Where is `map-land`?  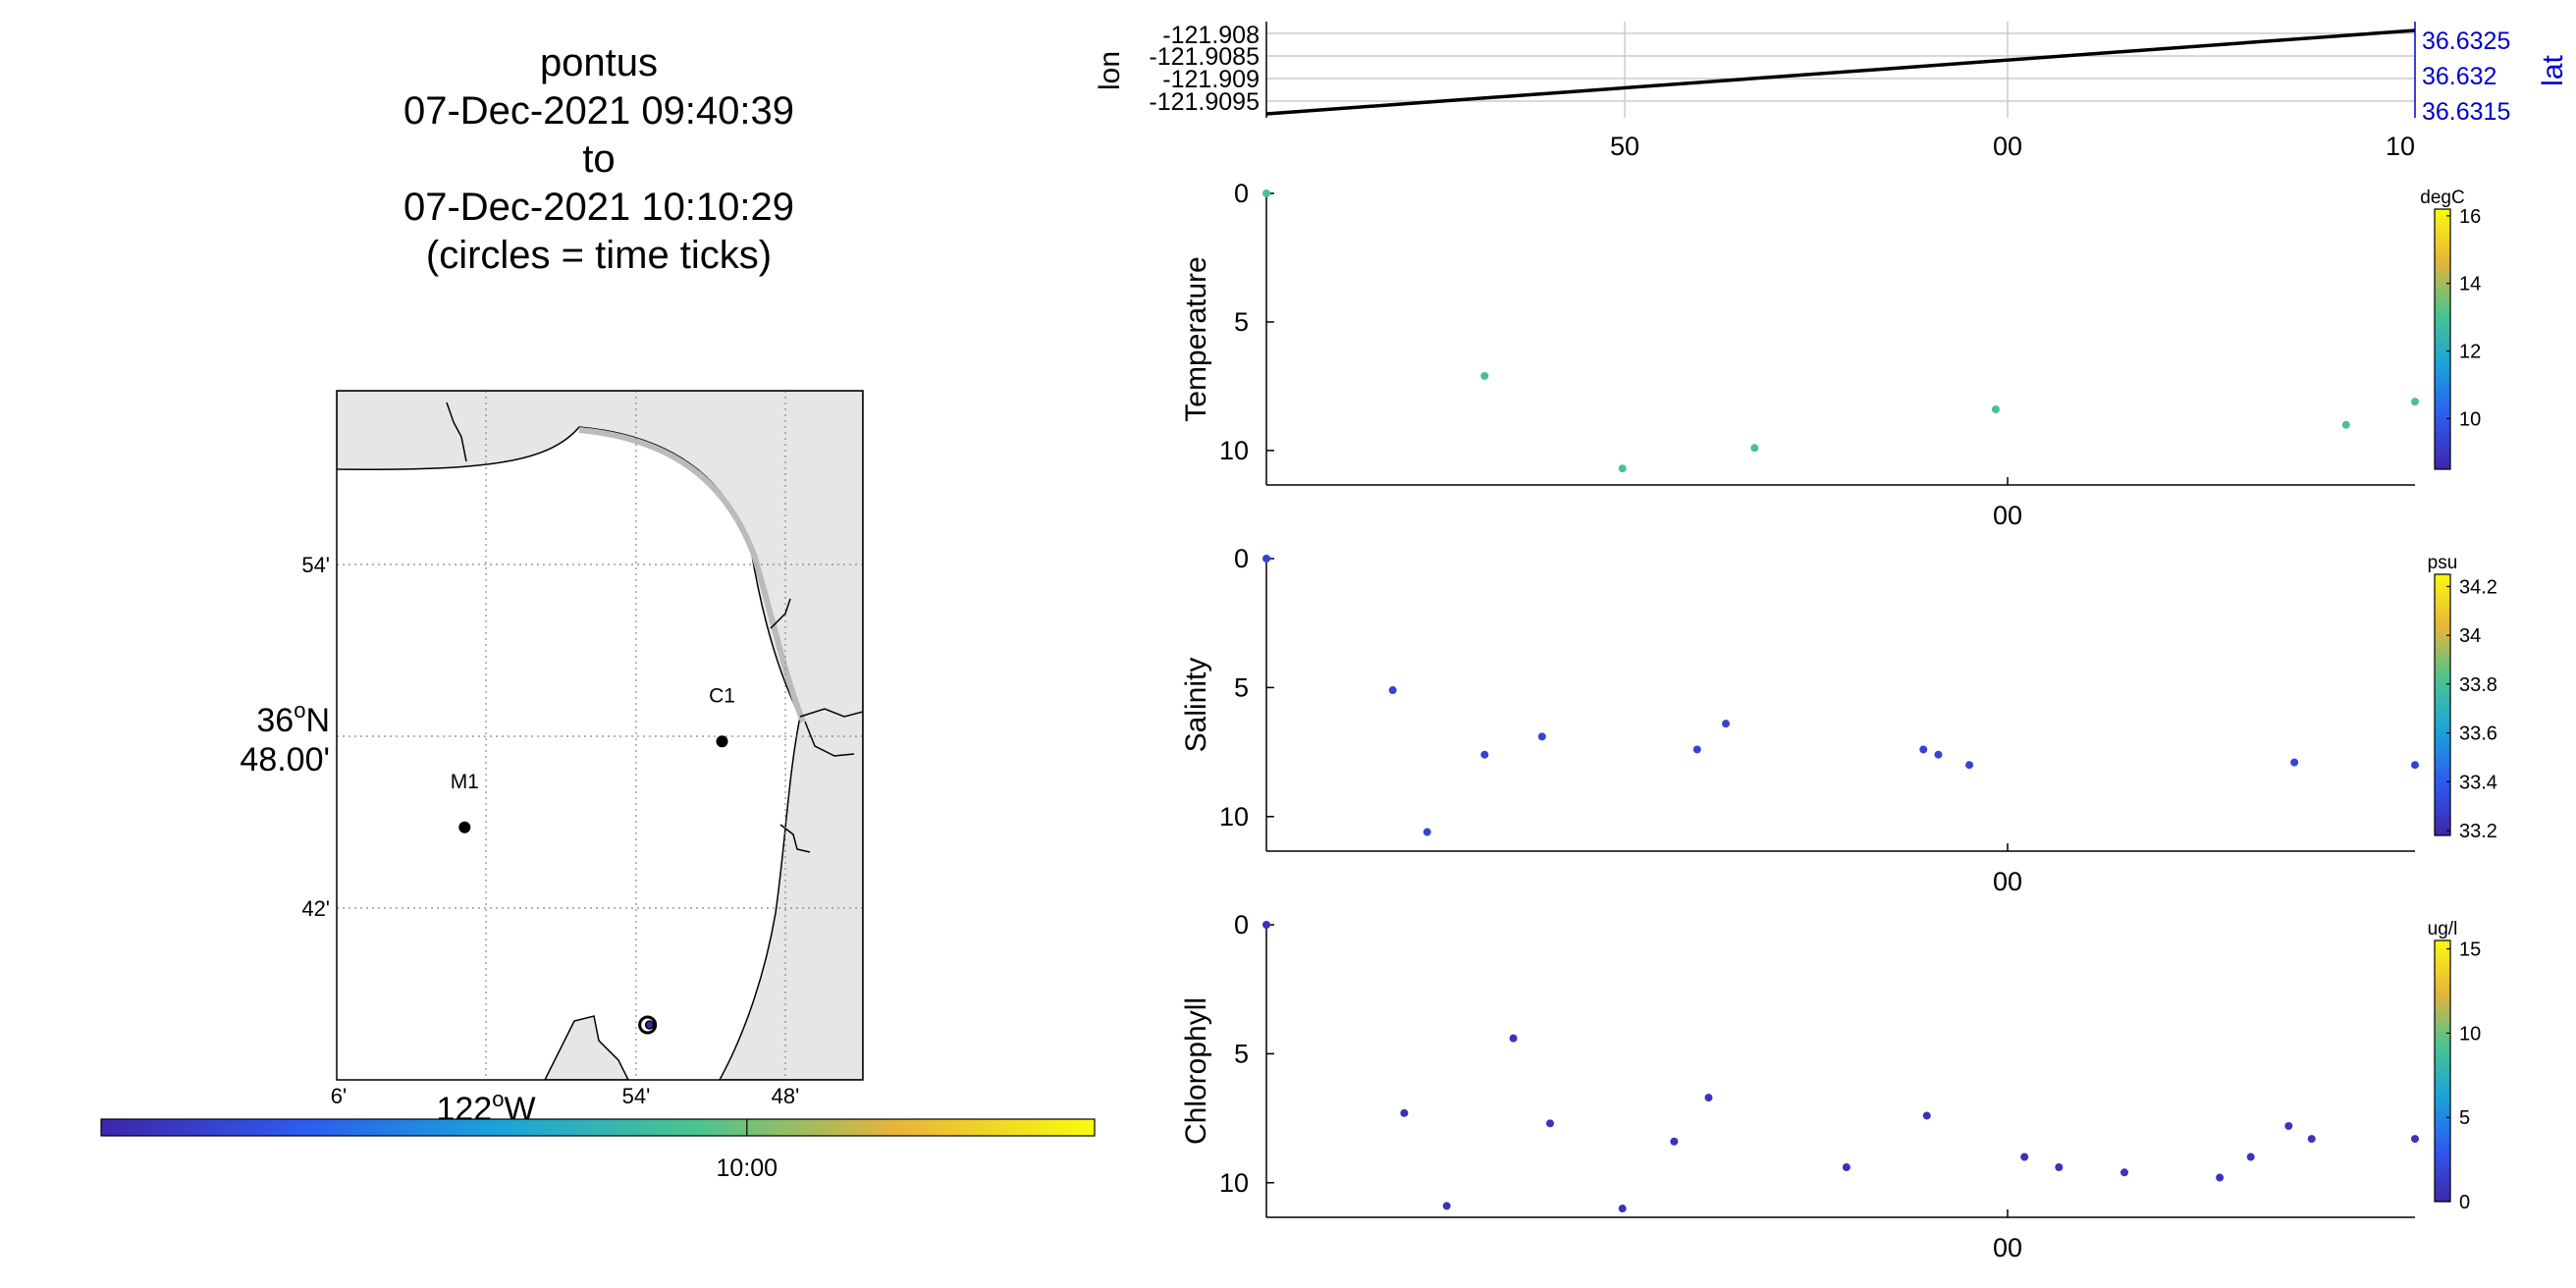 map-land is located at coordinates (600, 735).